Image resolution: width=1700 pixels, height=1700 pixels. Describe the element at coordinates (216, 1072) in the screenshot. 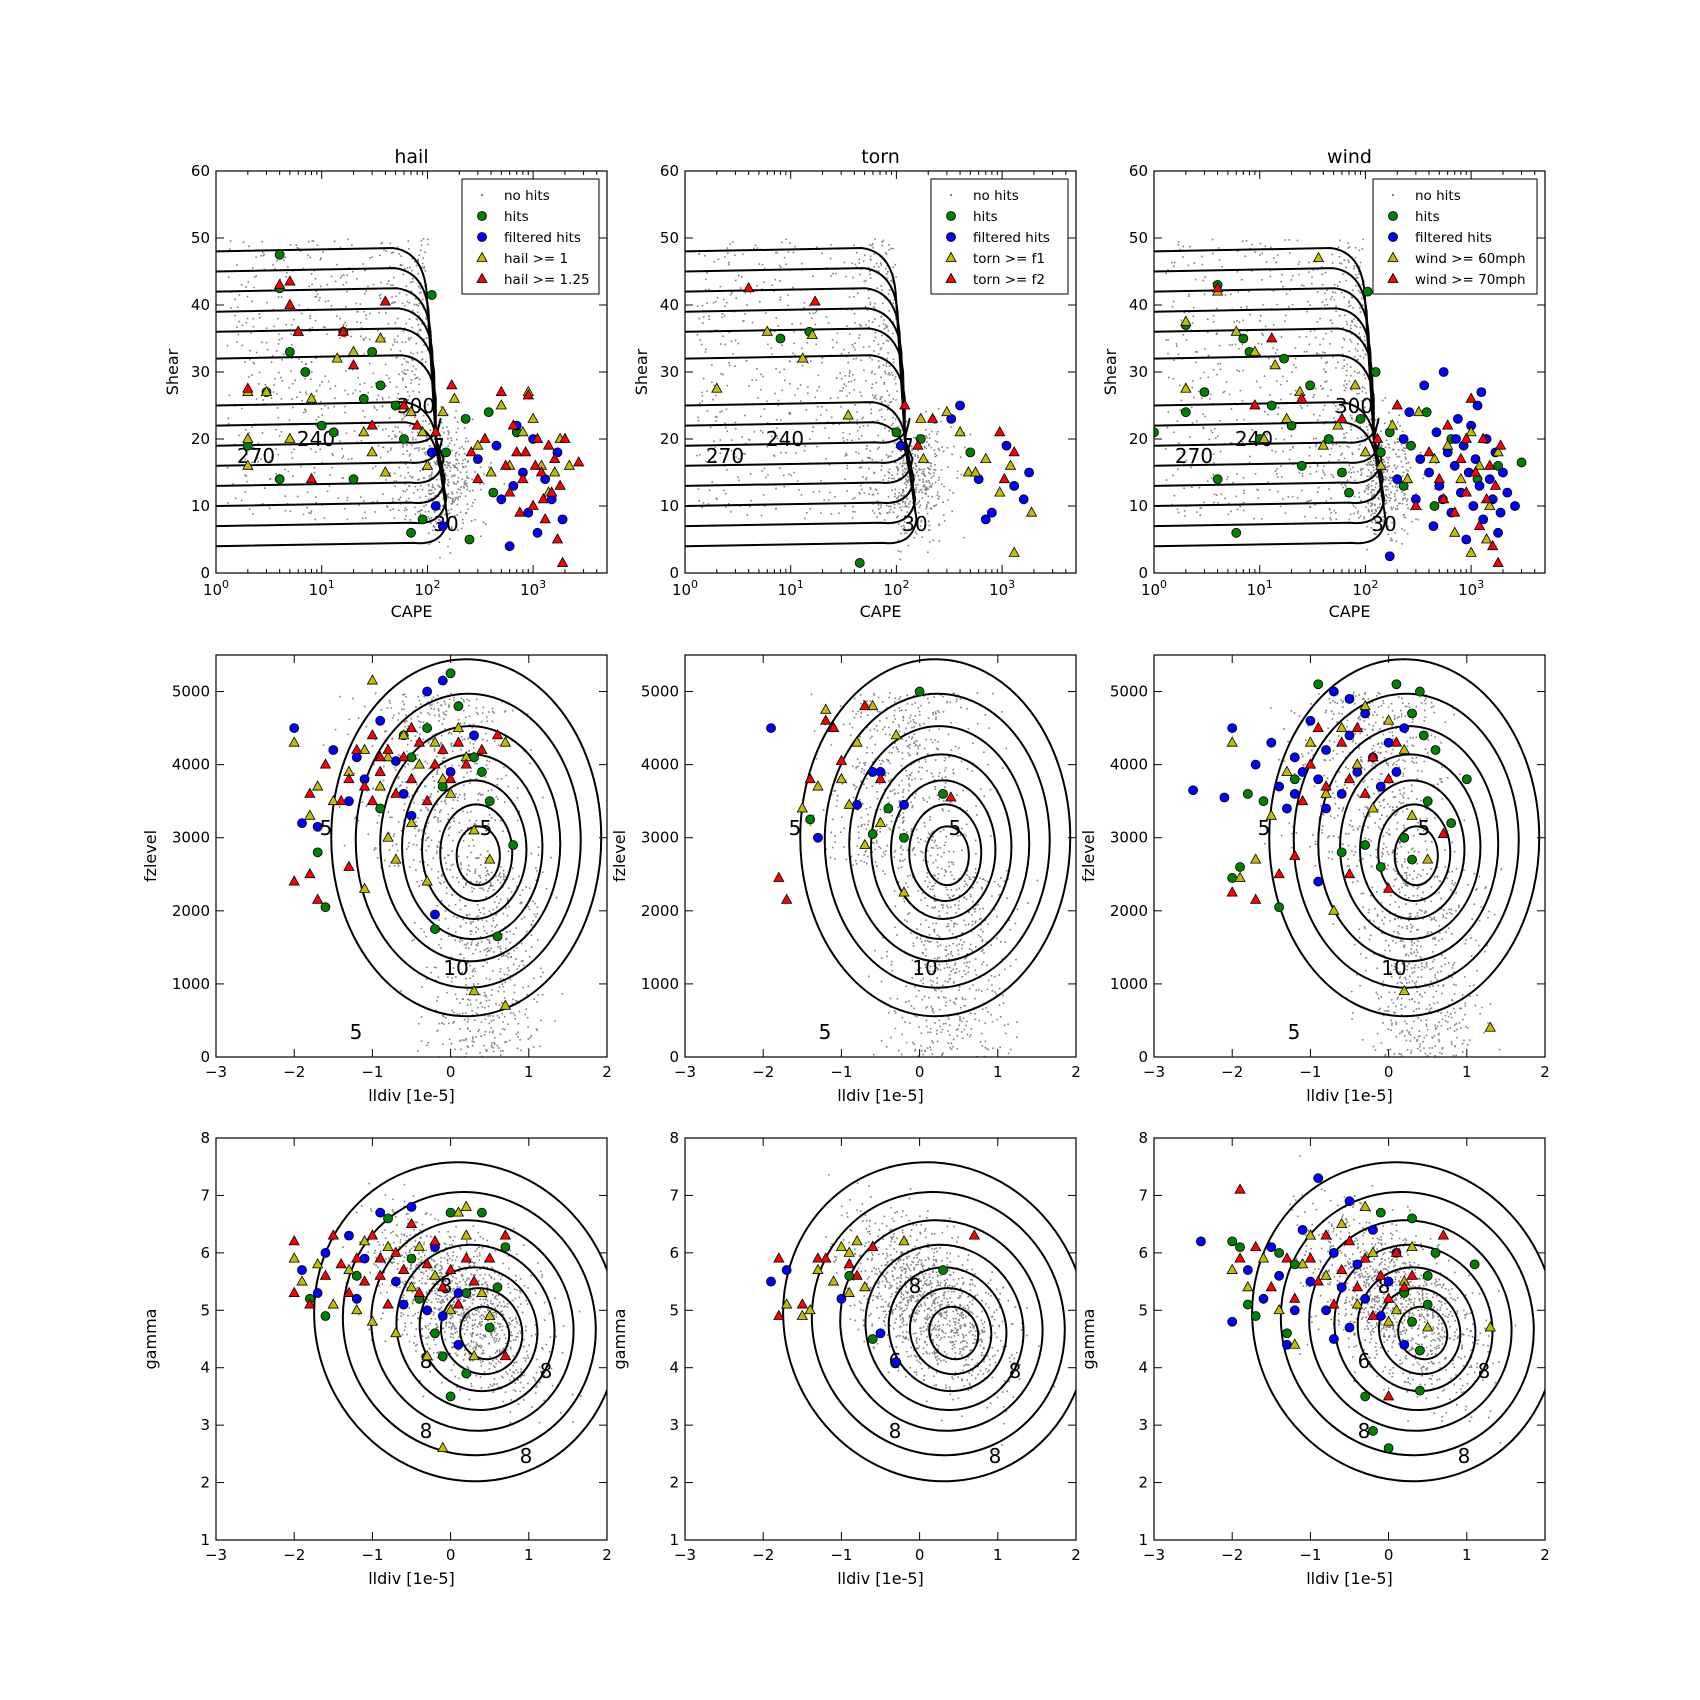

I see `x-tick-label: −3` at that location.